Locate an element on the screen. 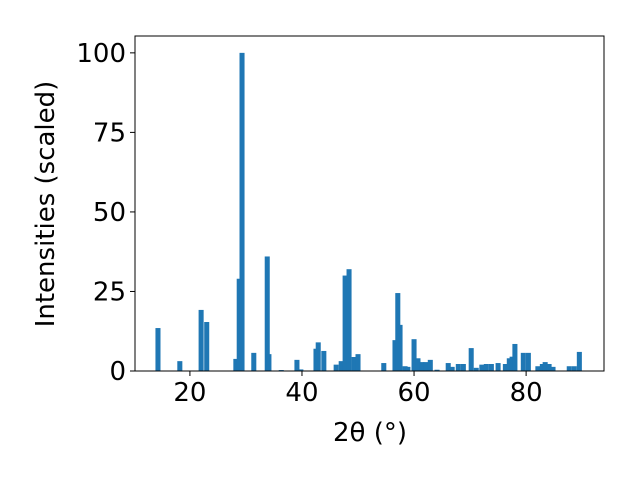 The width and height of the screenshot is (640, 480). x-tick-label: 20 is located at coordinates (189, 393).